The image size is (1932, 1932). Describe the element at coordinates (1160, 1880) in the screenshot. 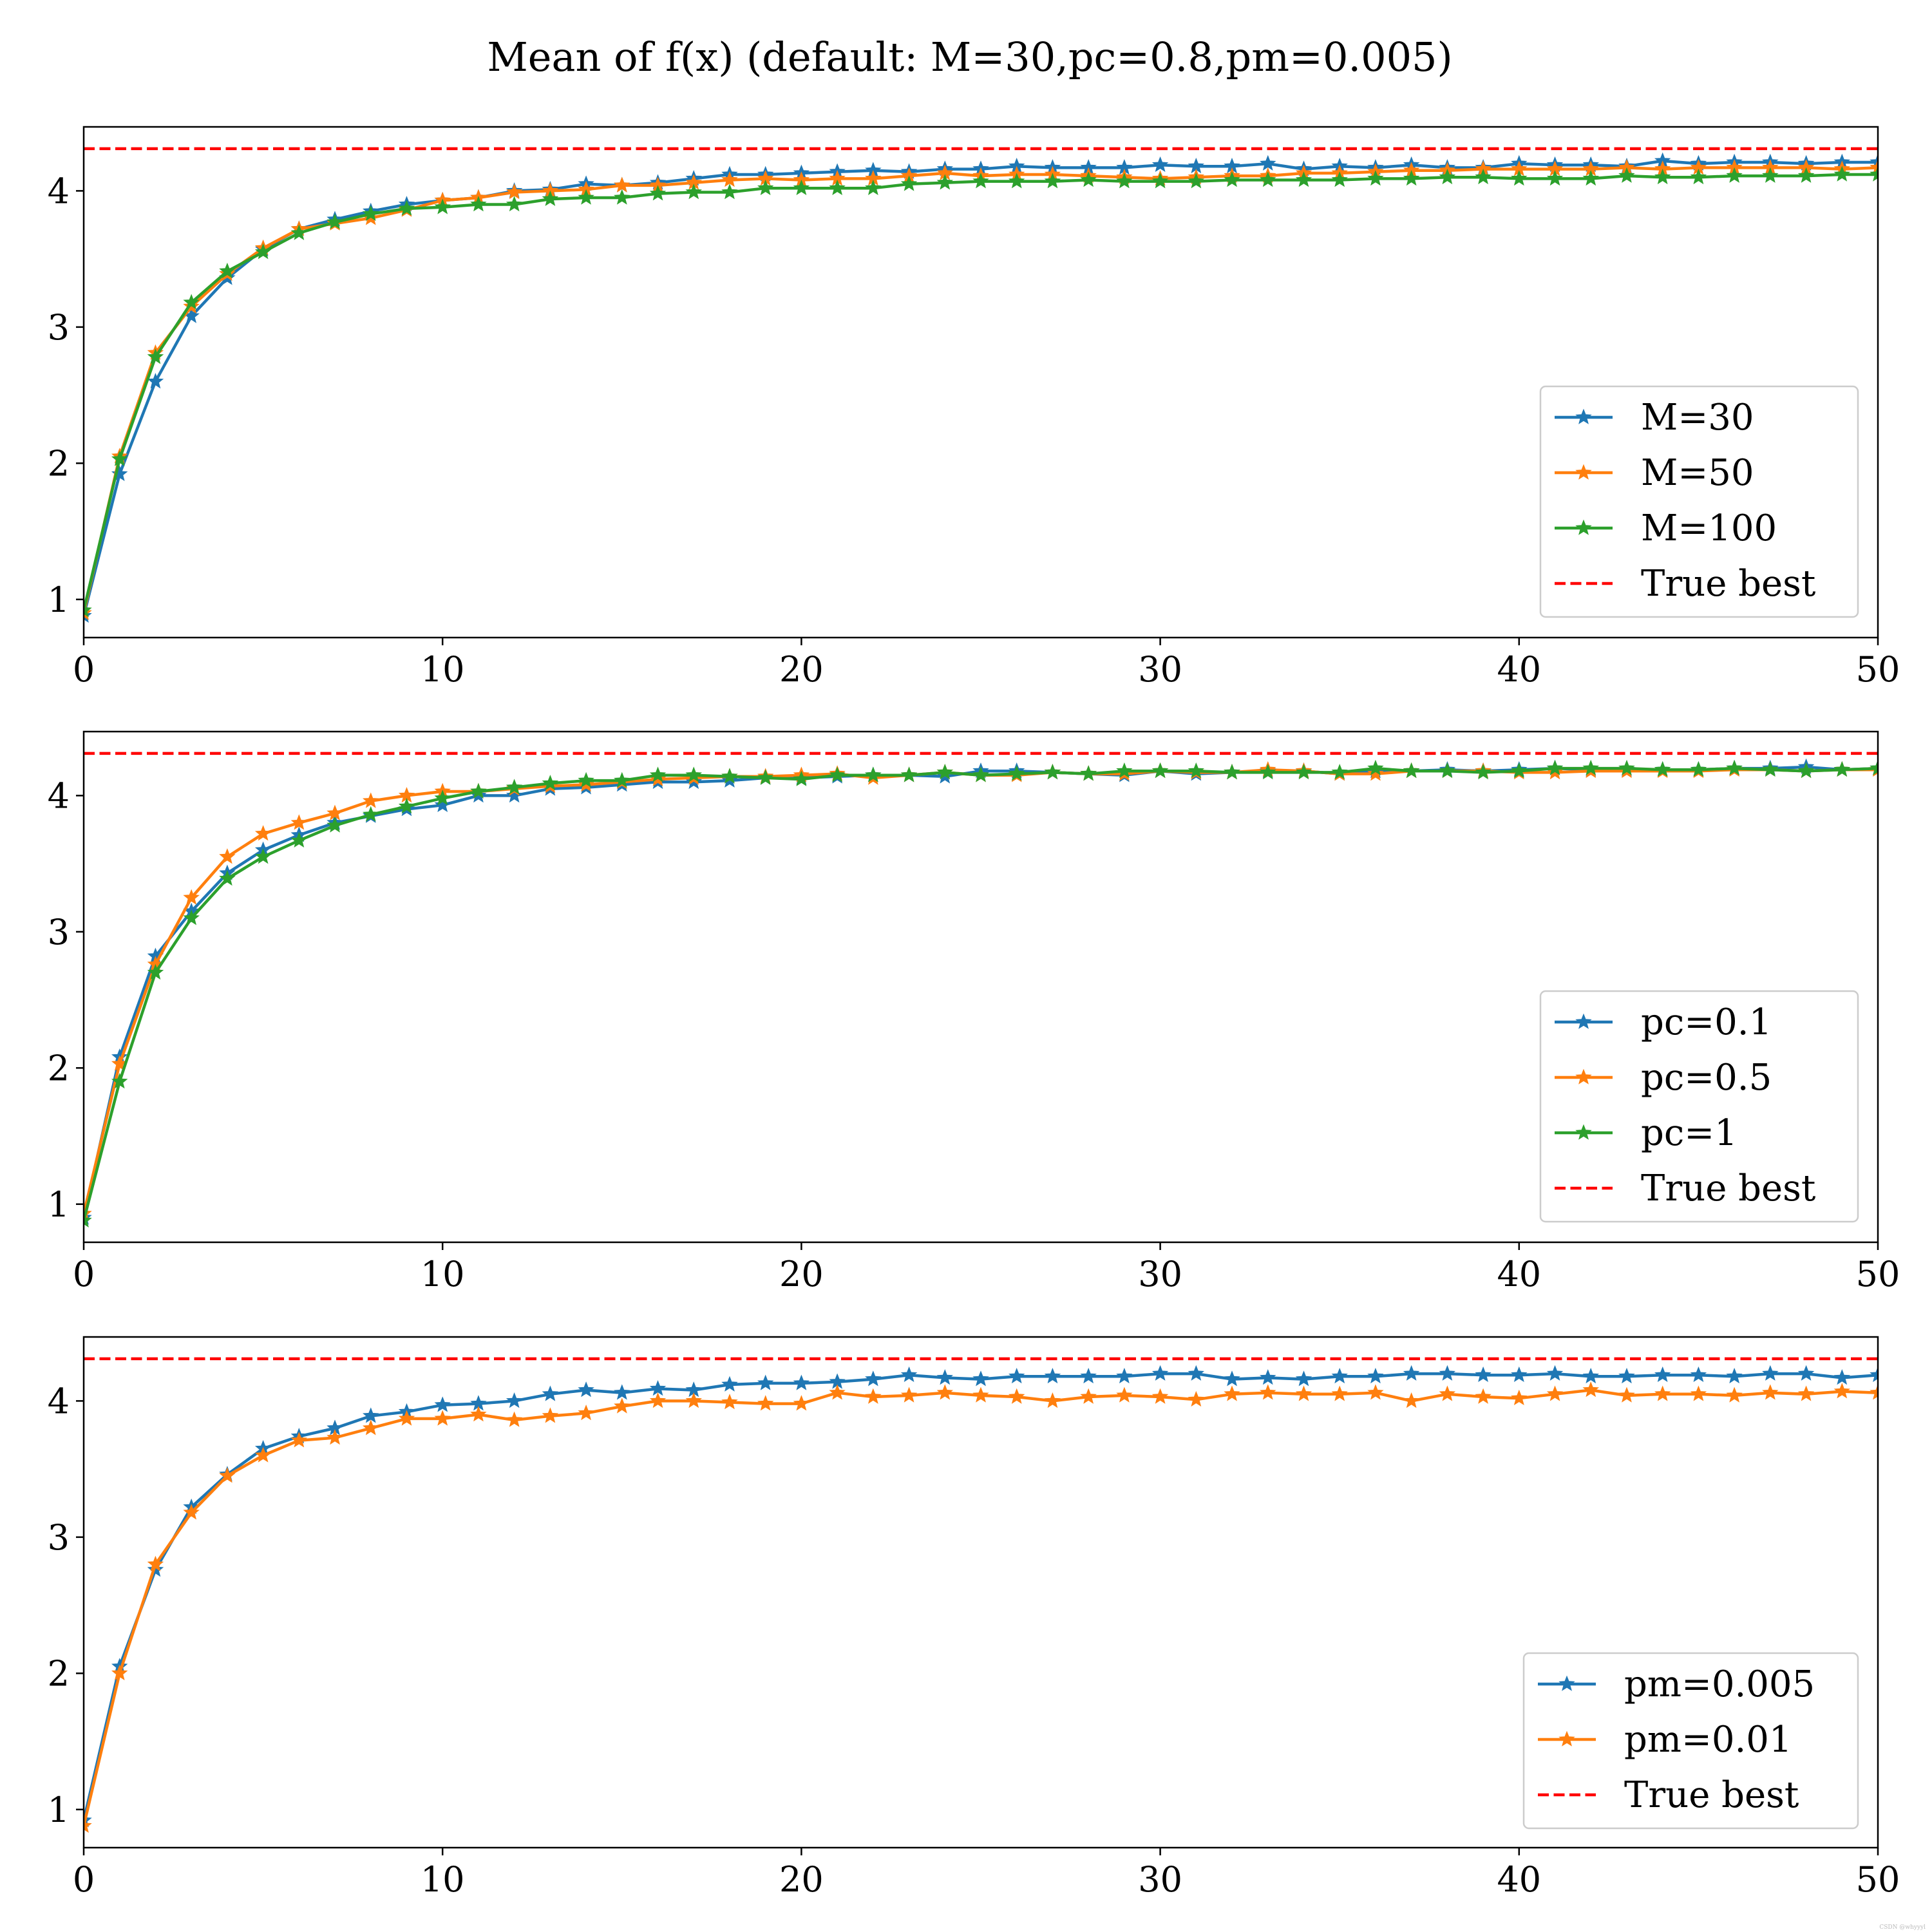

I see `x-tick-label: 30` at that location.